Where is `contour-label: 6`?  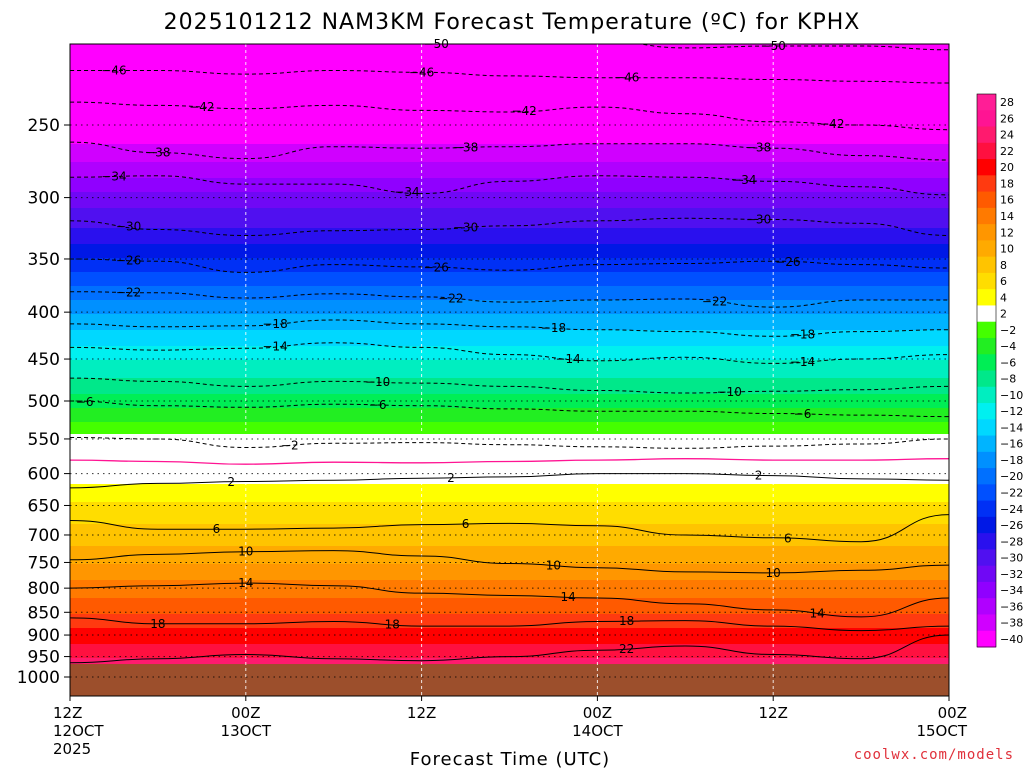 contour-label: 6 is located at coordinates (788, 538).